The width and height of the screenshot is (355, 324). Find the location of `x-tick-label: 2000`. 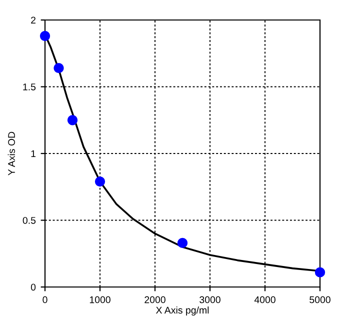

x-tick-label: 2000 is located at coordinates (155, 300).